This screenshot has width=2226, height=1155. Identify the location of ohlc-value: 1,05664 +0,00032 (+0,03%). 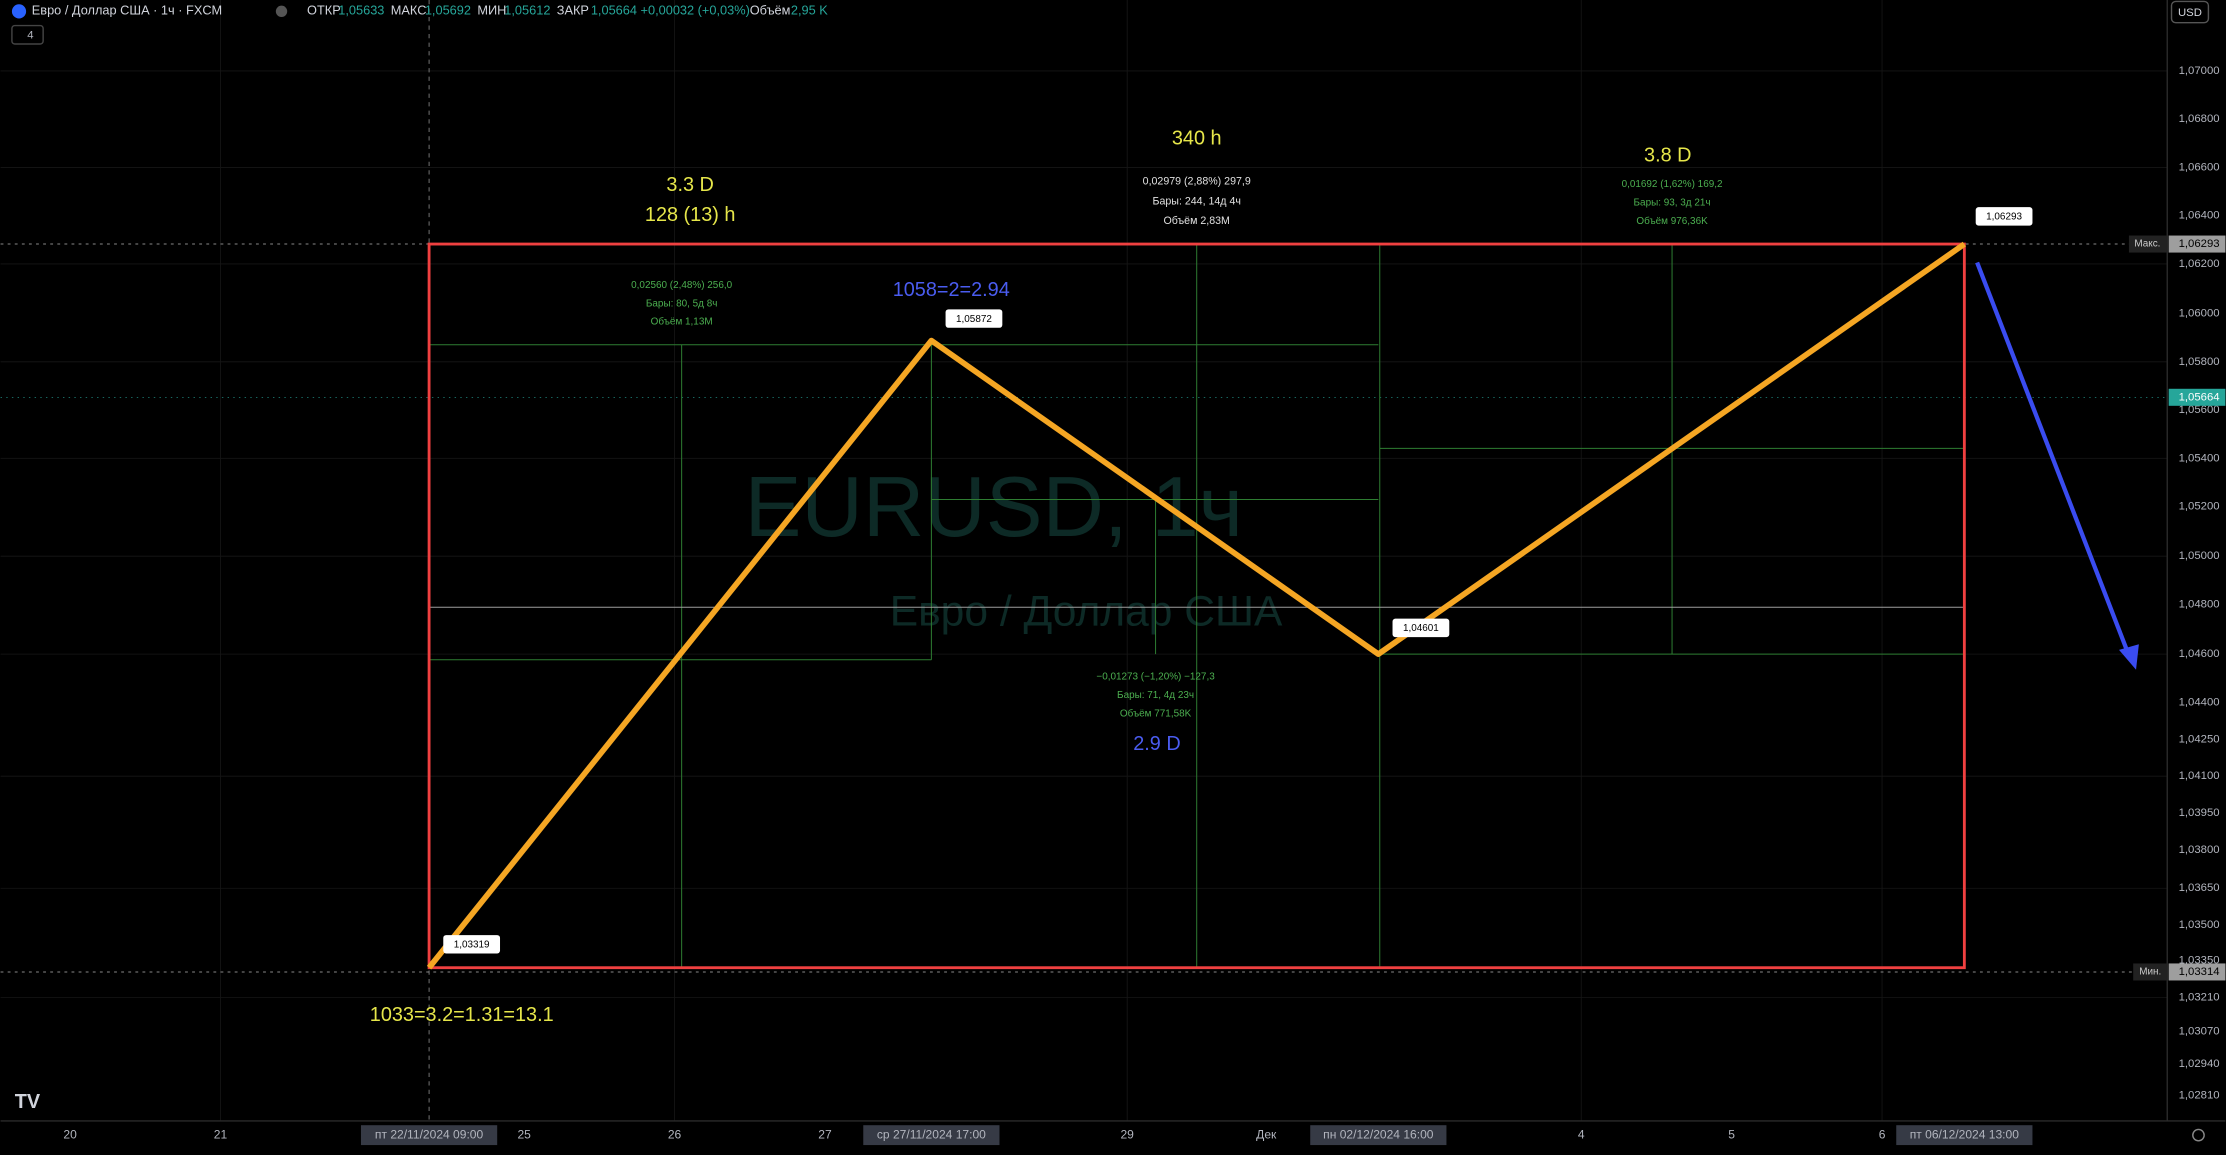
(670, 10).